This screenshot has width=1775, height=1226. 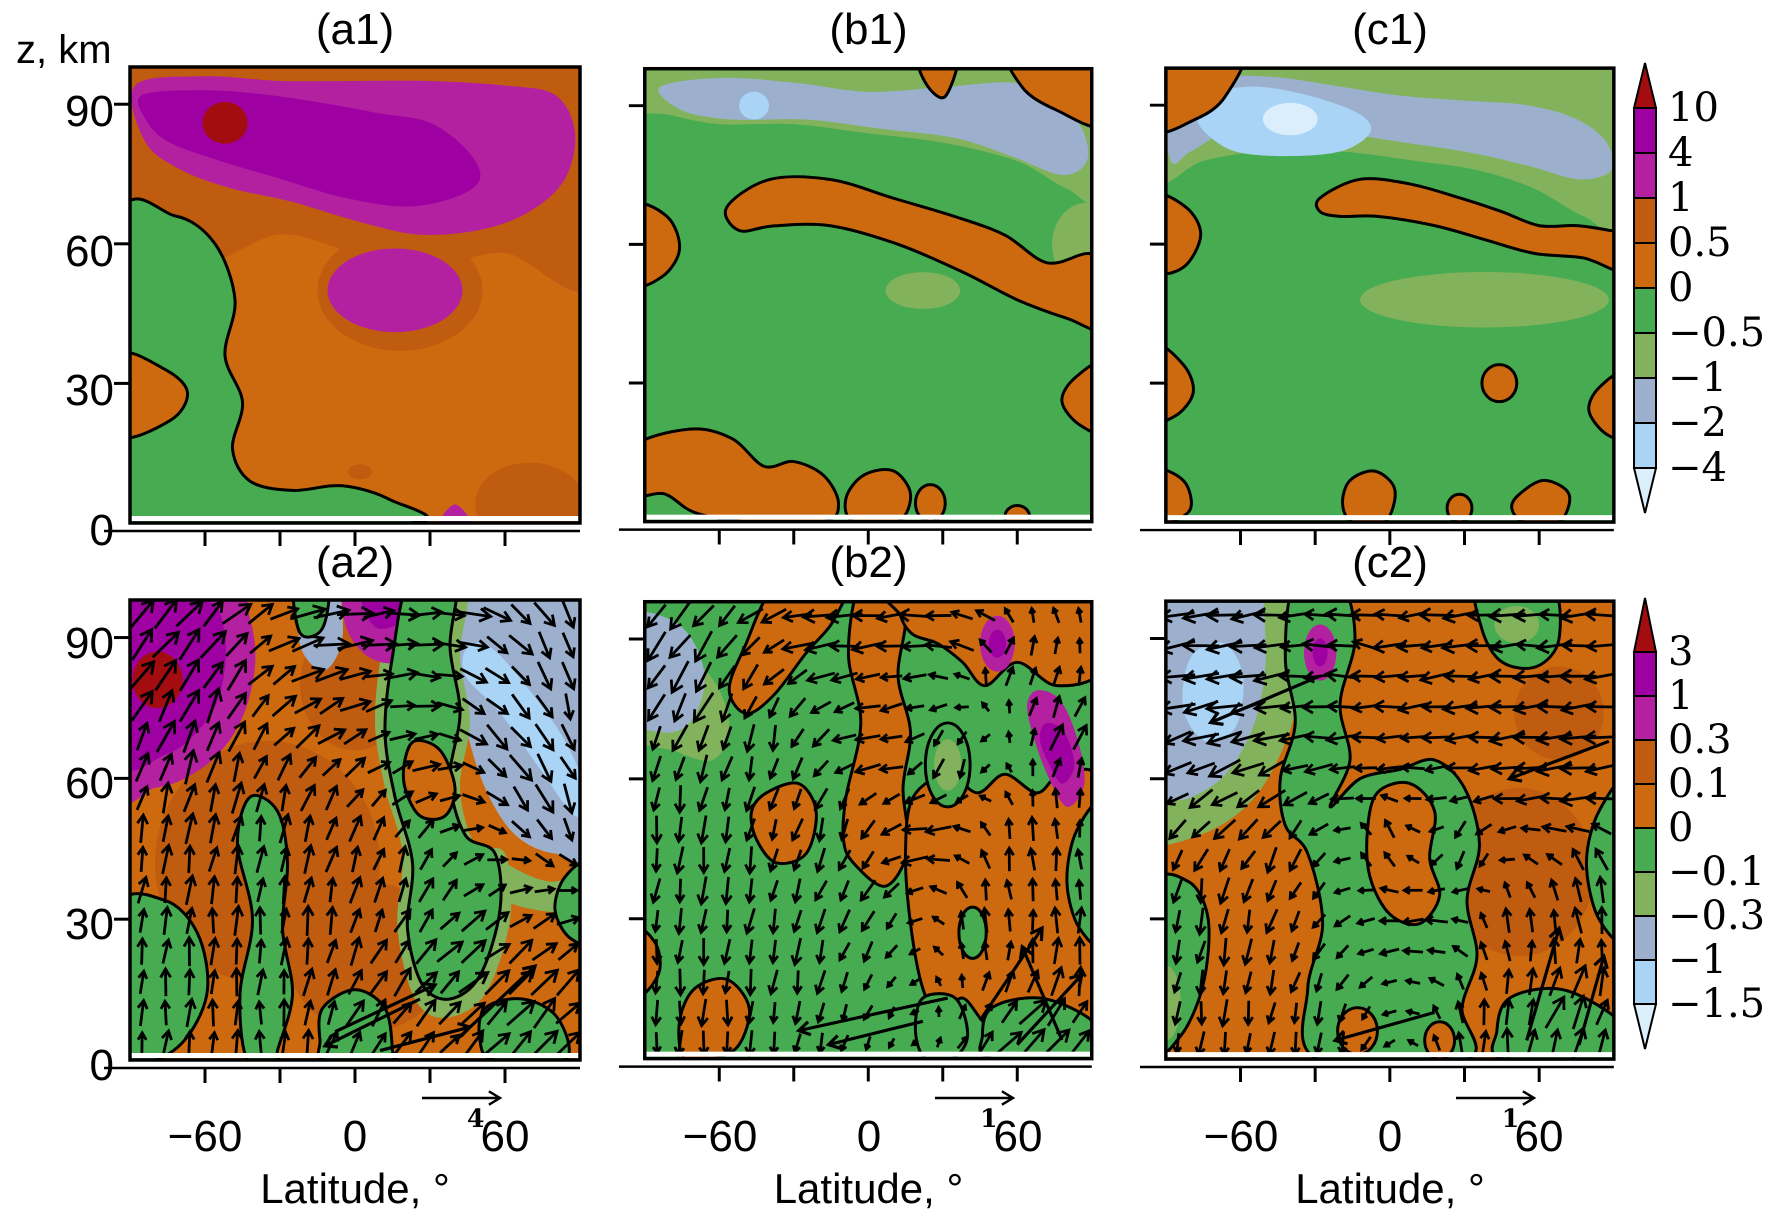 What do you see at coordinates (1390, 29) in the screenshot?
I see `panel-c1-title: (c1)` at bounding box center [1390, 29].